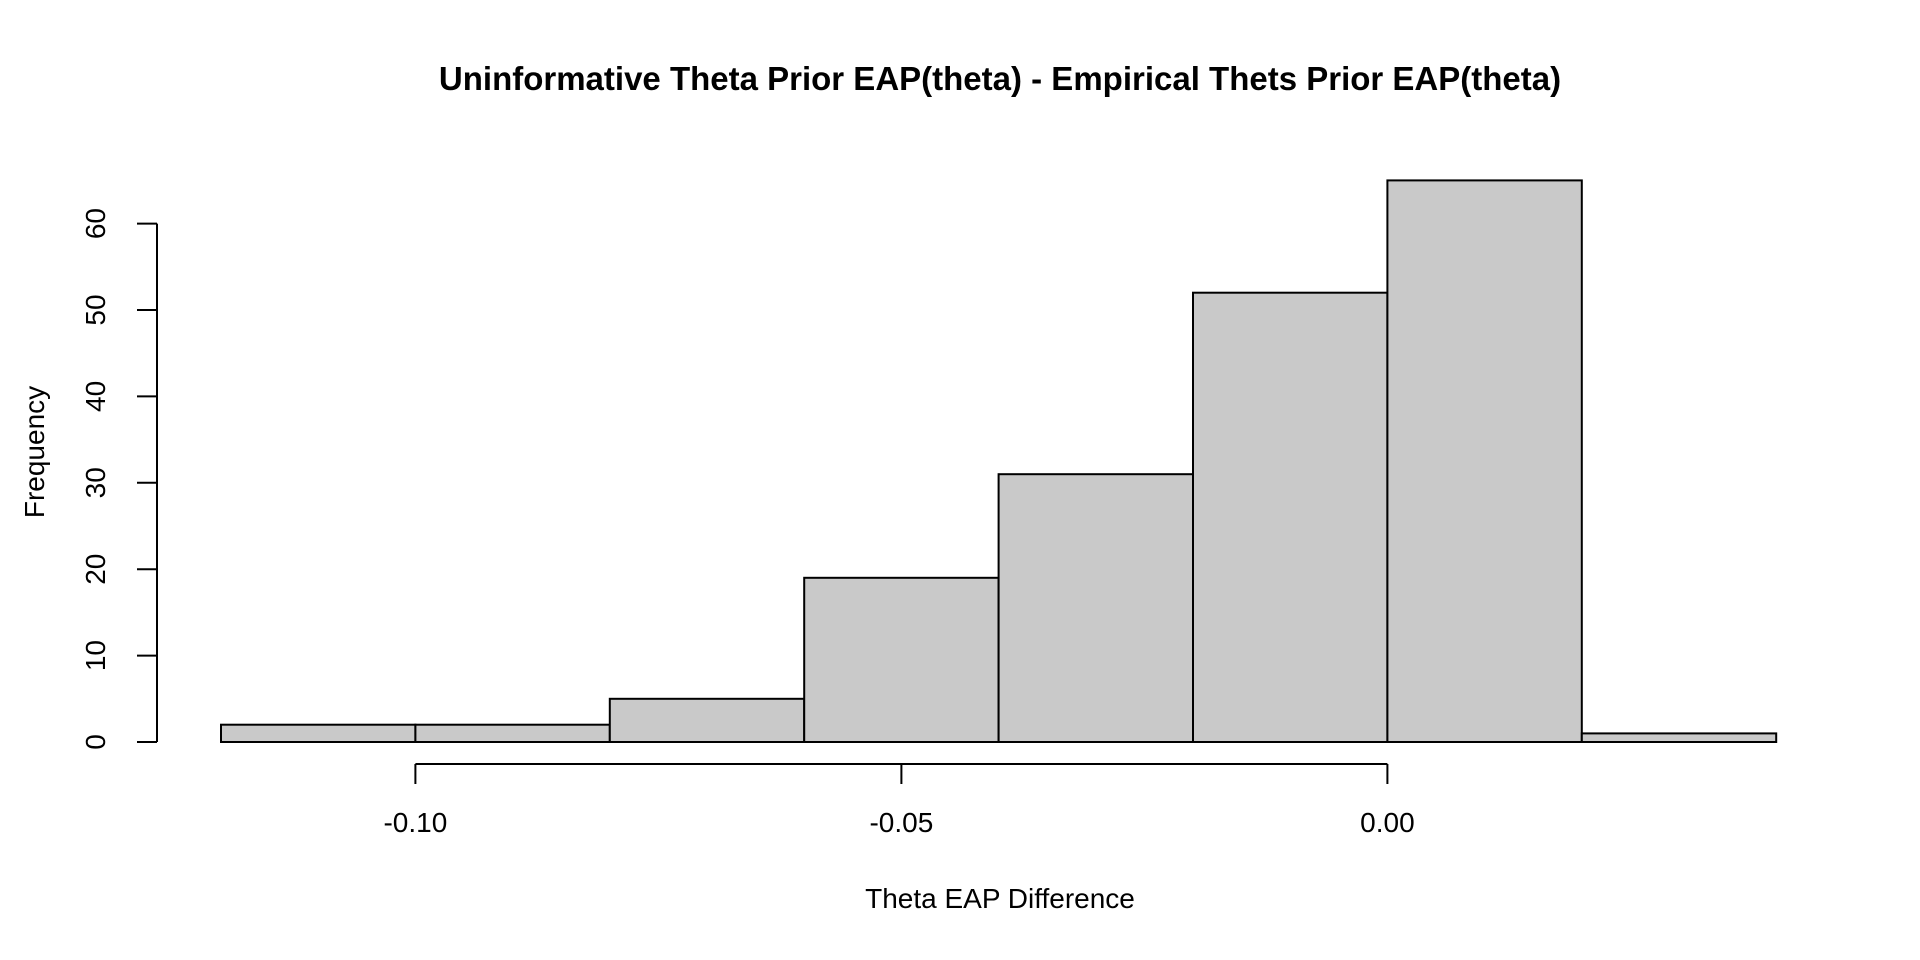 The width and height of the screenshot is (1920, 960). What do you see at coordinates (95, 223) in the screenshot?
I see `y-tick-label-60: 60` at bounding box center [95, 223].